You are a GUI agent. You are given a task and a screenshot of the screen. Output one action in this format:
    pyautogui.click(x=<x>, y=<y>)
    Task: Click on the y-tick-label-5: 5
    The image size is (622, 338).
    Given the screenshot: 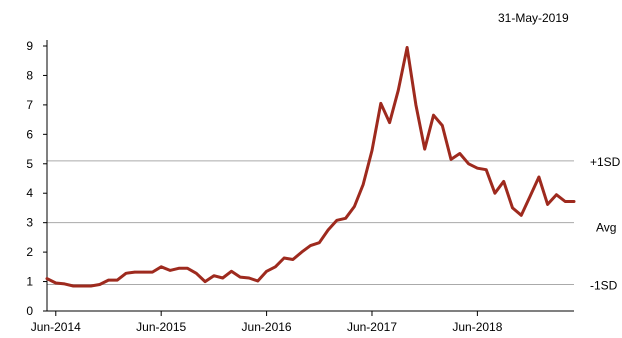 What is the action you would take?
    pyautogui.click(x=29, y=164)
    